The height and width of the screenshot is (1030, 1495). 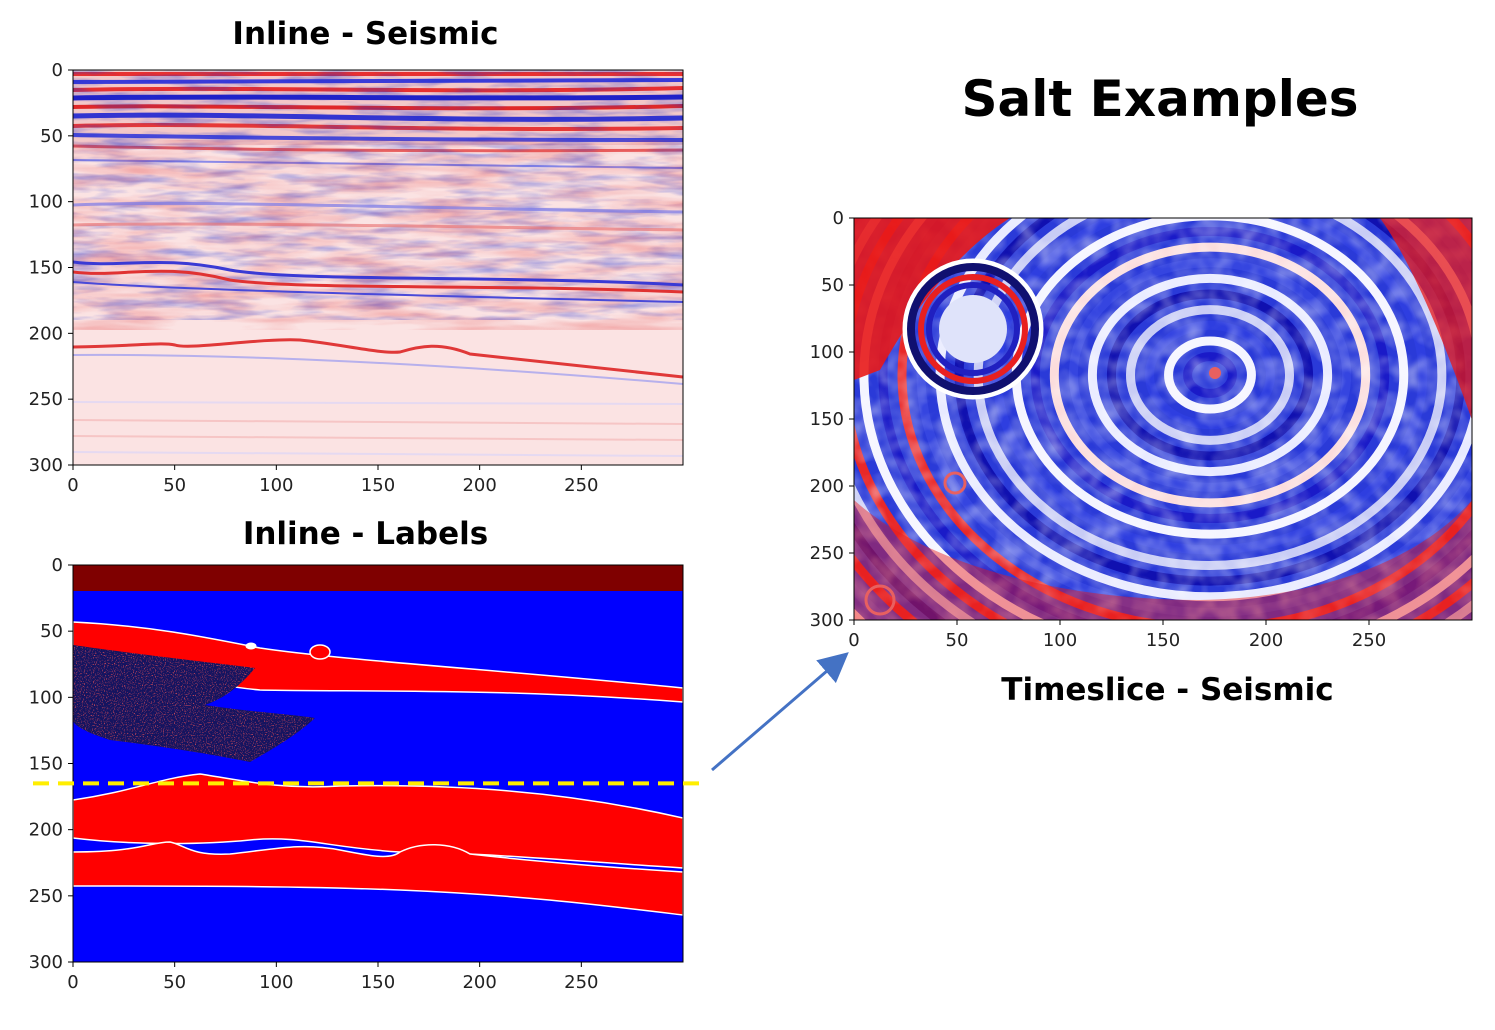 I want to click on label-lower-red-layer, so click(x=378, y=878).